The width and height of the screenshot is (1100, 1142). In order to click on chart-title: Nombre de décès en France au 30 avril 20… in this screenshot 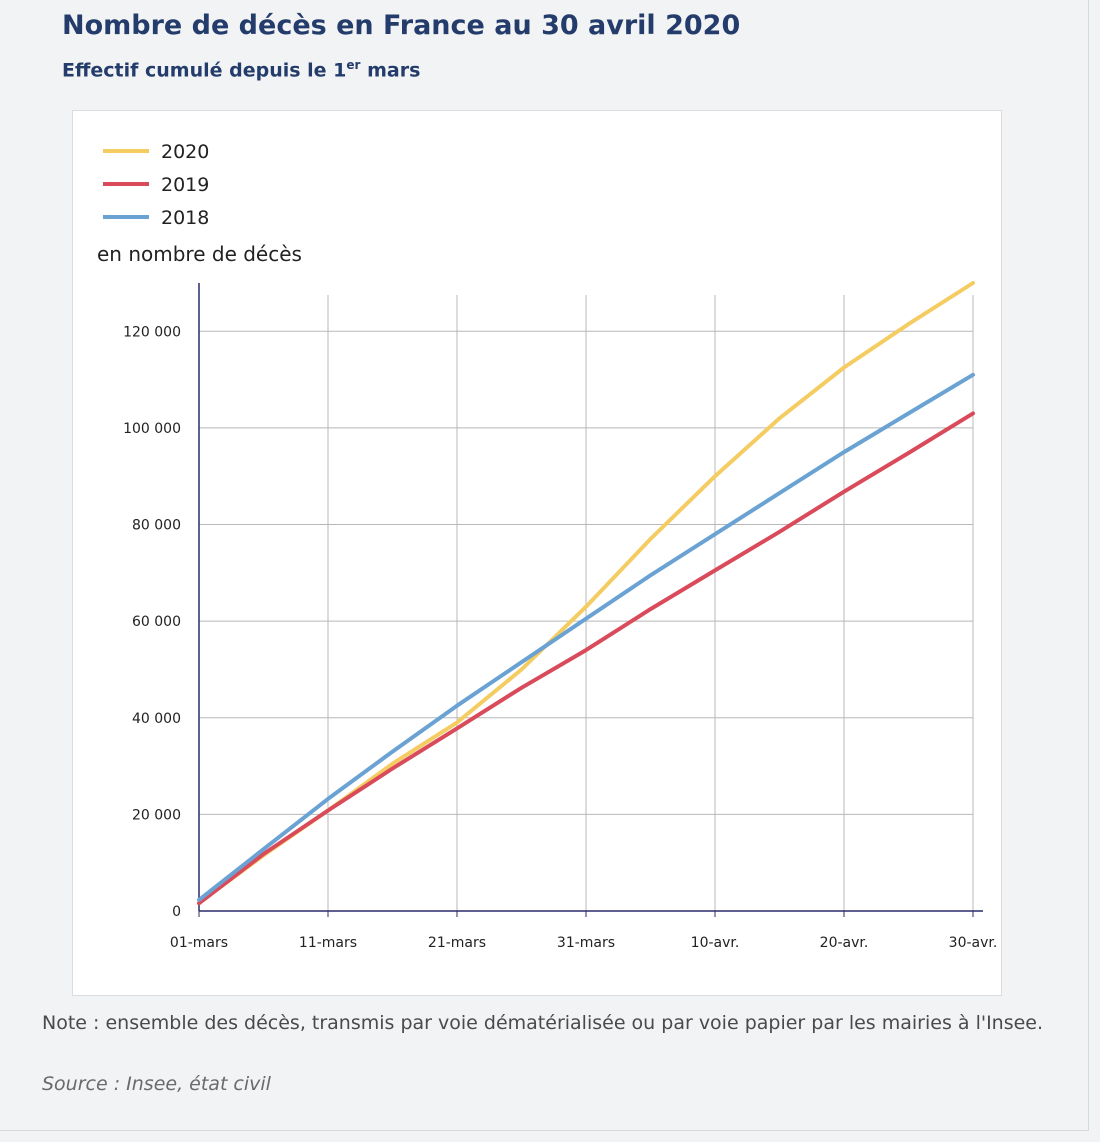, I will do `click(401, 25)`.